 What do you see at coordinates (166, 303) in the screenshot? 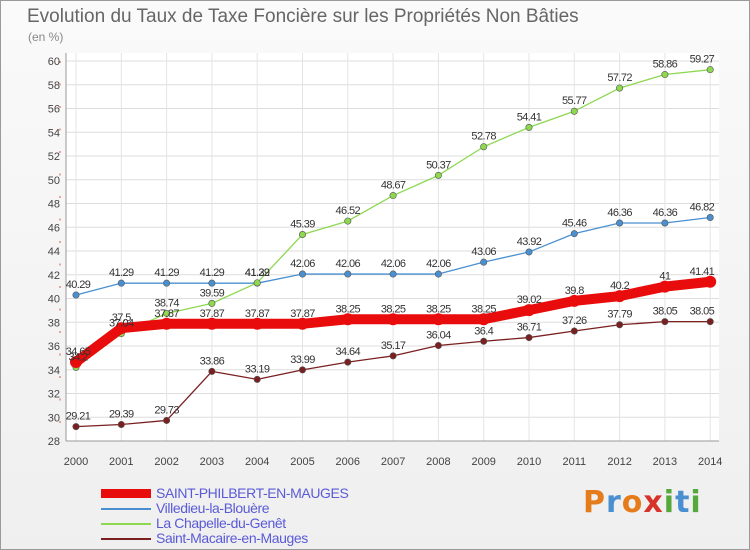
I see `data-label-la-chapelle: 38.74` at bounding box center [166, 303].